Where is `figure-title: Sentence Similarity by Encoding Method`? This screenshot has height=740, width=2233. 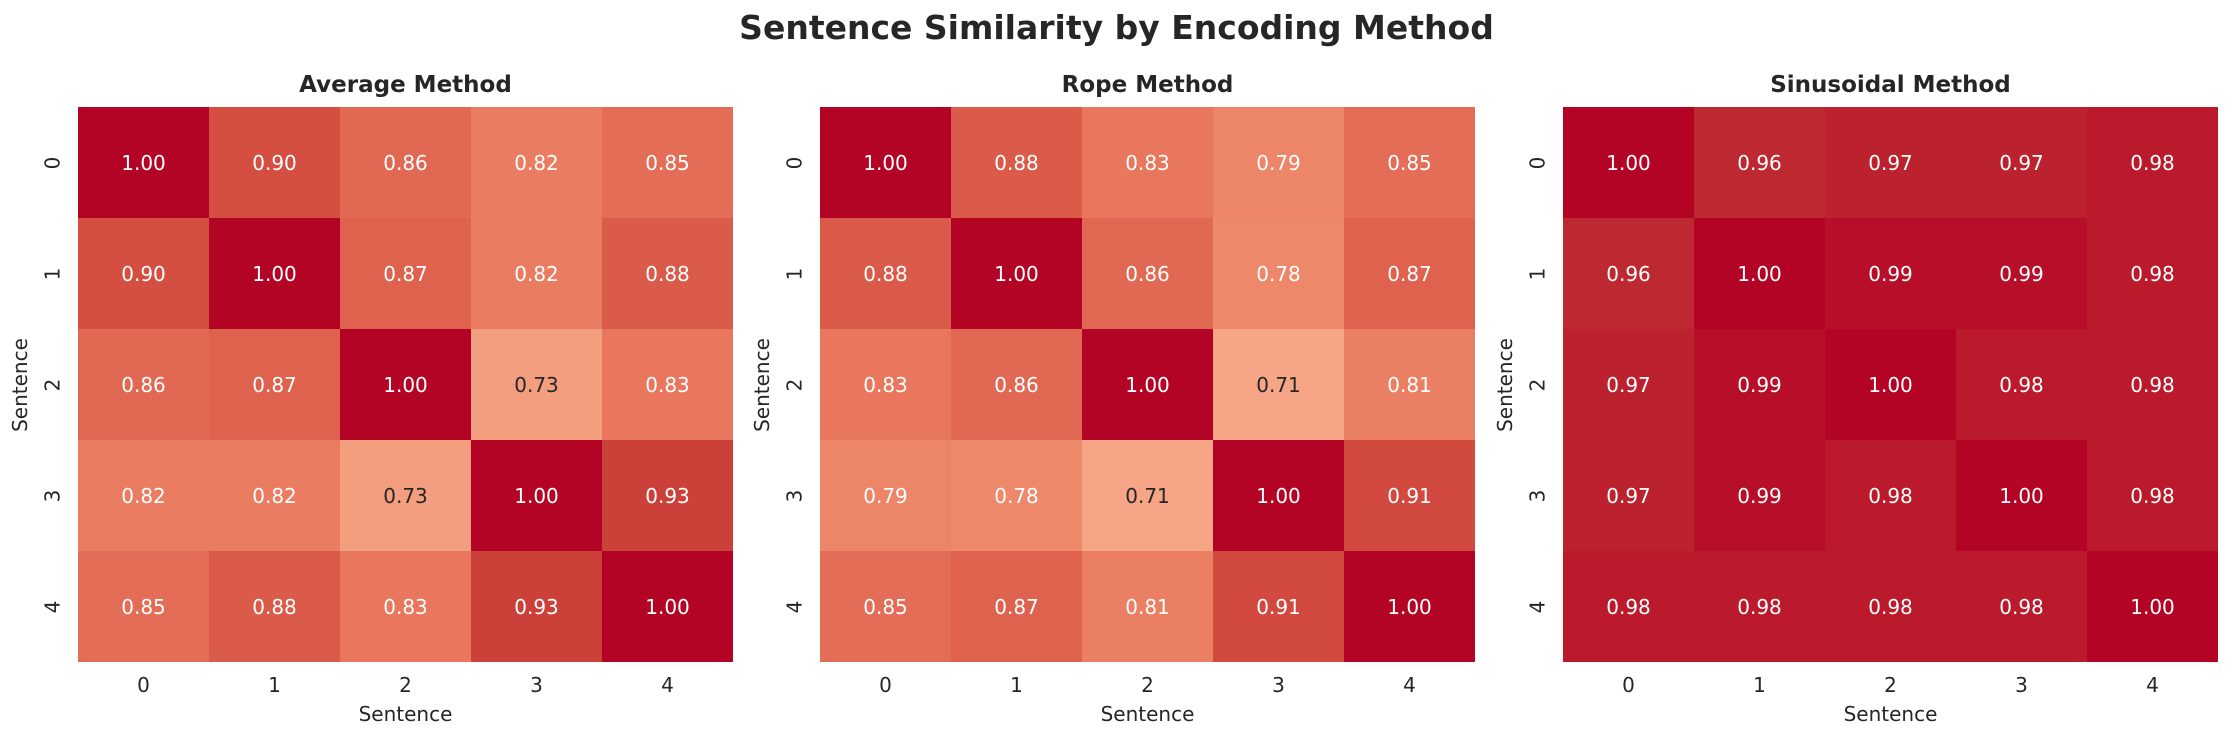 figure-title: Sentence Similarity by Encoding Method is located at coordinates (1116, 27).